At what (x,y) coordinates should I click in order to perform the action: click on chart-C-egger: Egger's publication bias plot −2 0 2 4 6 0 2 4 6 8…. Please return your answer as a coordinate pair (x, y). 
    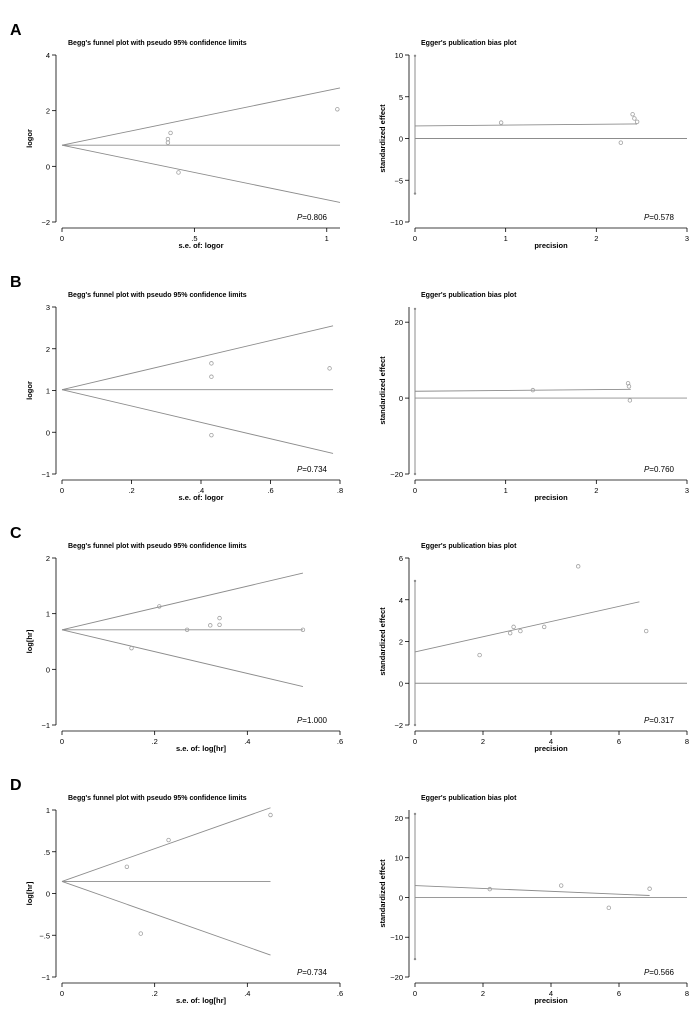
    Looking at the image, I should click on (533, 648).